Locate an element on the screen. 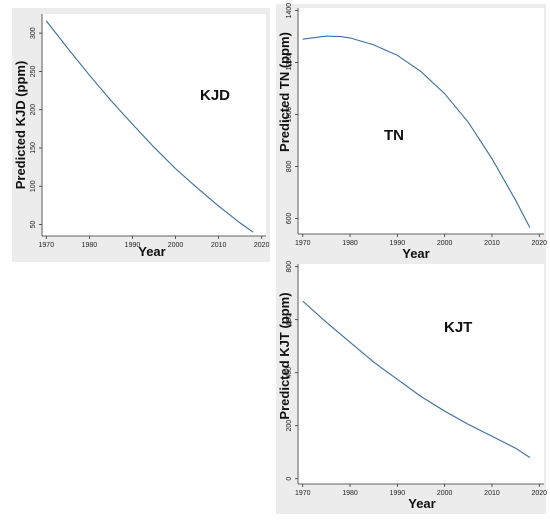 This screenshot has width=550, height=520. y-axis-title: Predicted KJD (ppm) is located at coordinates (20, 125).